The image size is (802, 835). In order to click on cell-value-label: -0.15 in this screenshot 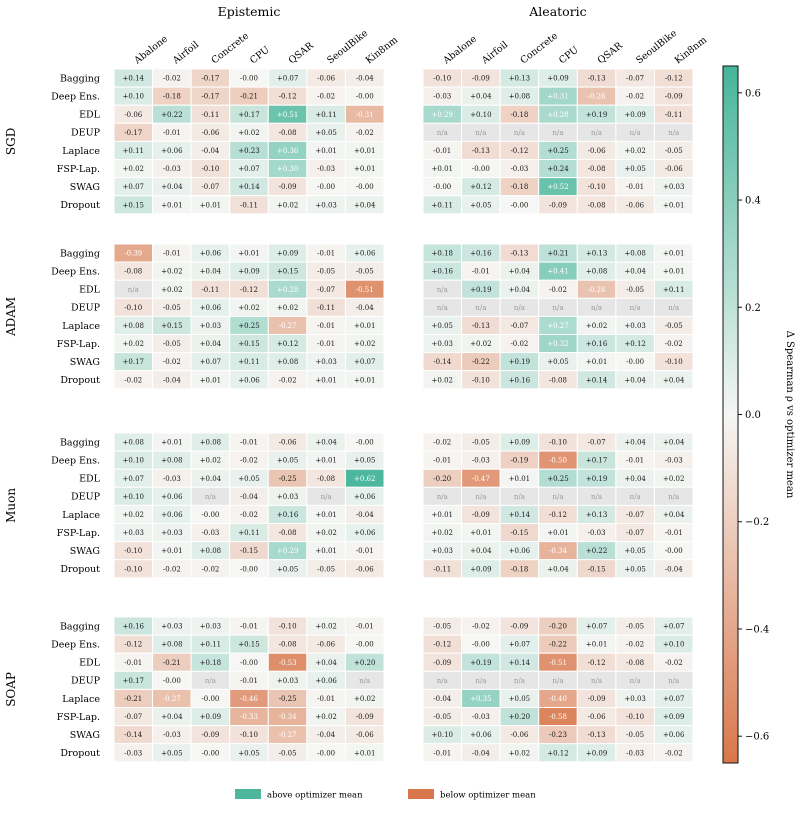, I will do `click(249, 551)`.